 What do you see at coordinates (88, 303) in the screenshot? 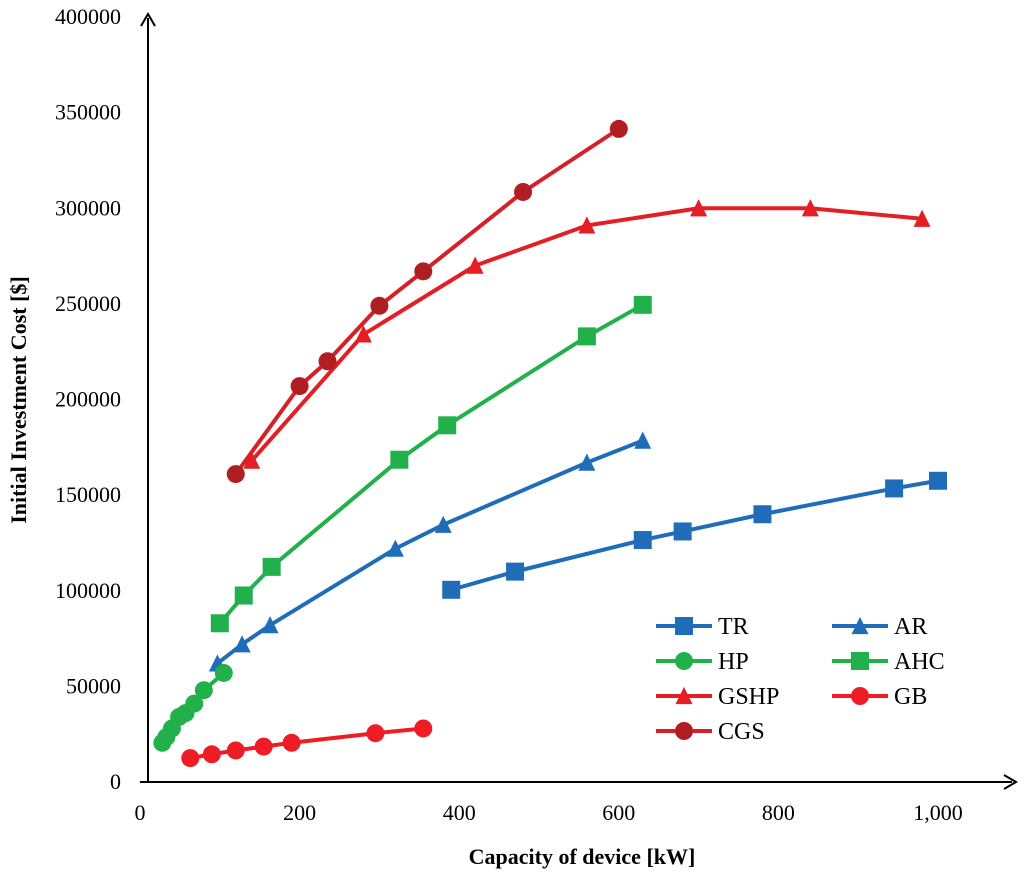
I see `y-tick-label: 250000` at bounding box center [88, 303].